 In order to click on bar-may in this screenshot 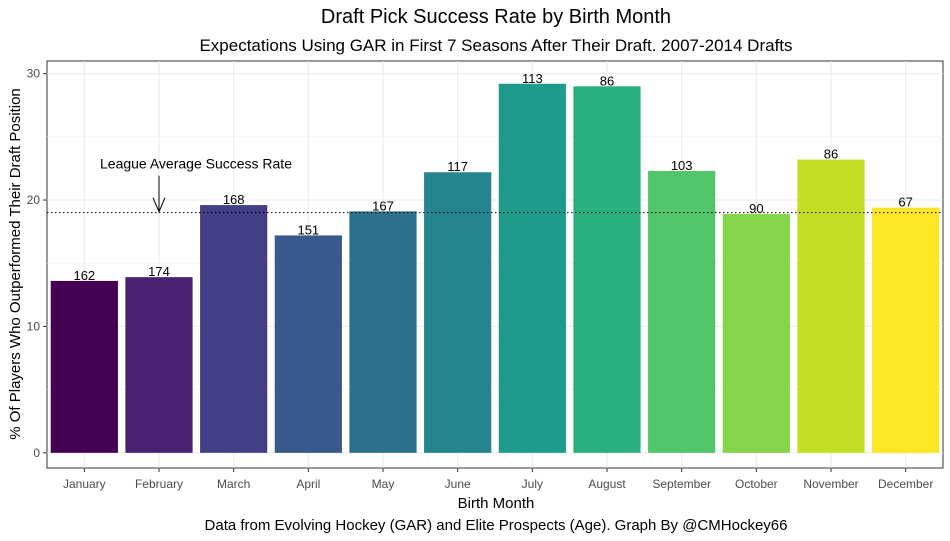, I will do `click(383, 332)`.